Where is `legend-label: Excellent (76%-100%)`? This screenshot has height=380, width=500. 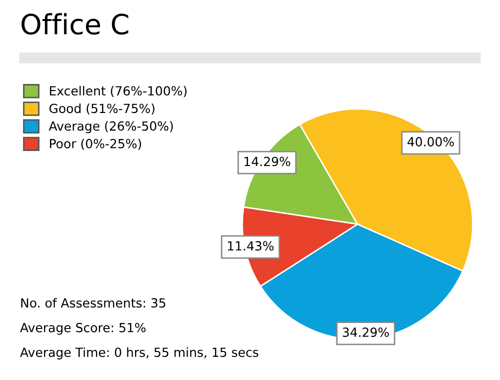 legend-label: Excellent (76%-100%) is located at coordinates (118, 92).